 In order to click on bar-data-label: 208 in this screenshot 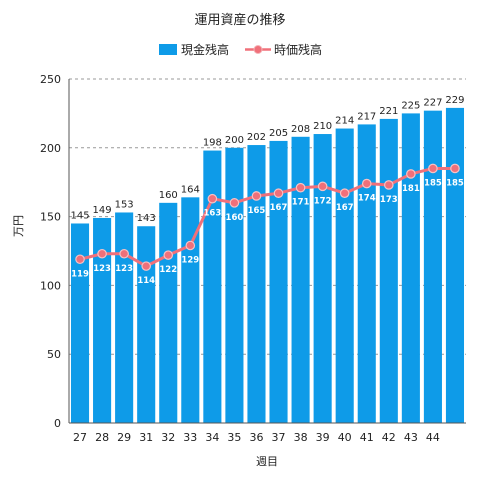, I will do `click(300, 129)`.